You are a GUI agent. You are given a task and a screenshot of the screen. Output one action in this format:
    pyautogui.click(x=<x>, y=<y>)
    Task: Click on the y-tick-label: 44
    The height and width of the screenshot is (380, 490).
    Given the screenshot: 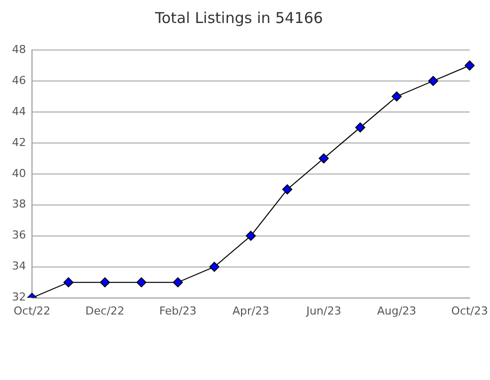 What is the action you would take?
    pyautogui.click(x=19, y=111)
    